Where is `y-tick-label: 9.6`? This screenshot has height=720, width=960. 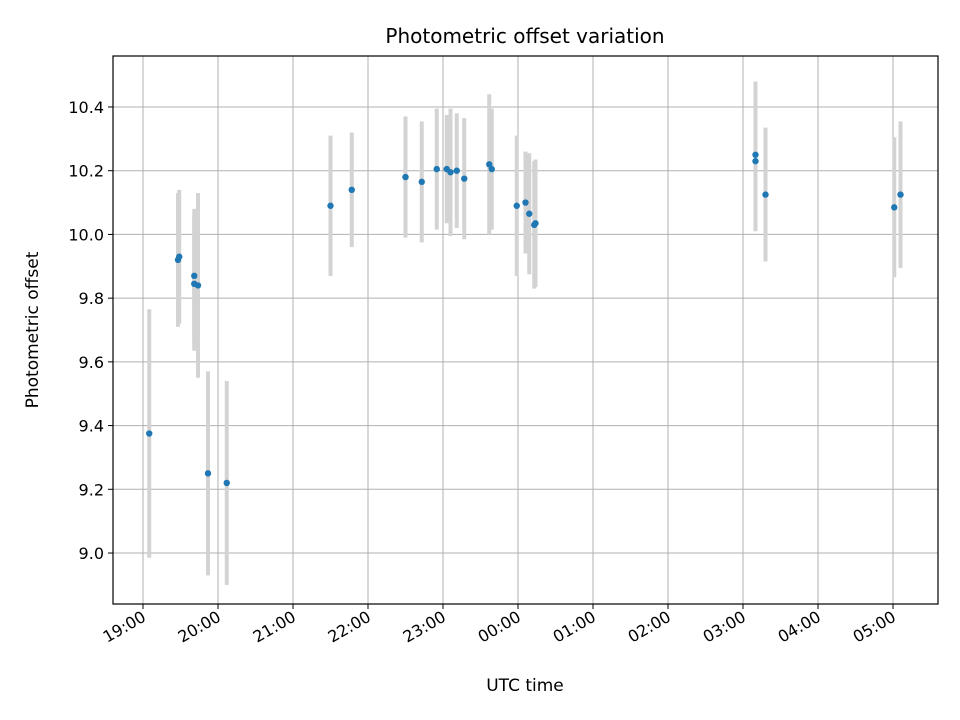 y-tick-label: 9.6 is located at coordinates (91, 362).